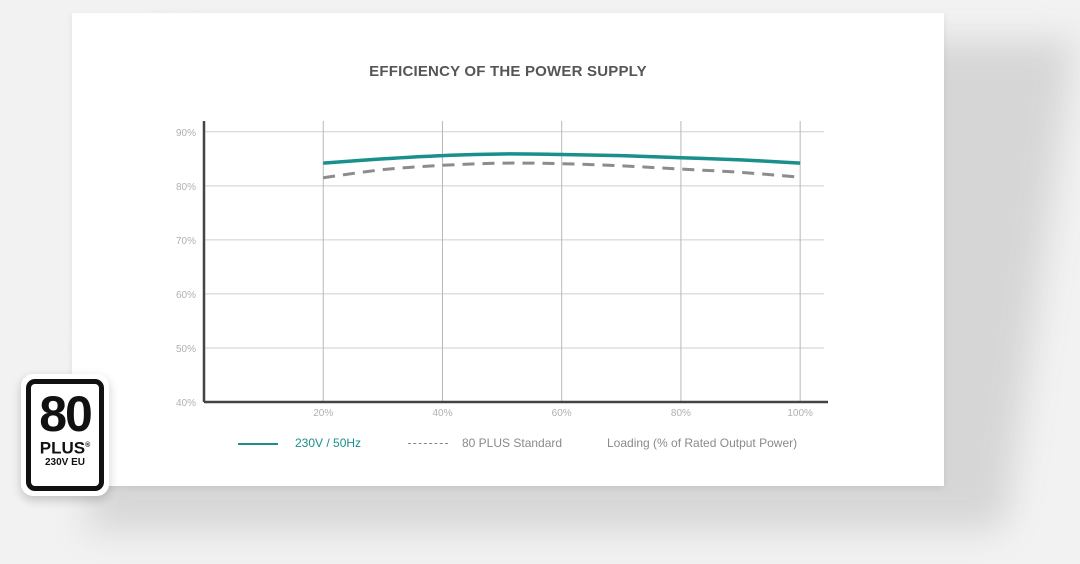 The width and height of the screenshot is (1080, 564). I want to click on badge-frame: 80 PLUS® 230V EU, so click(65, 435).